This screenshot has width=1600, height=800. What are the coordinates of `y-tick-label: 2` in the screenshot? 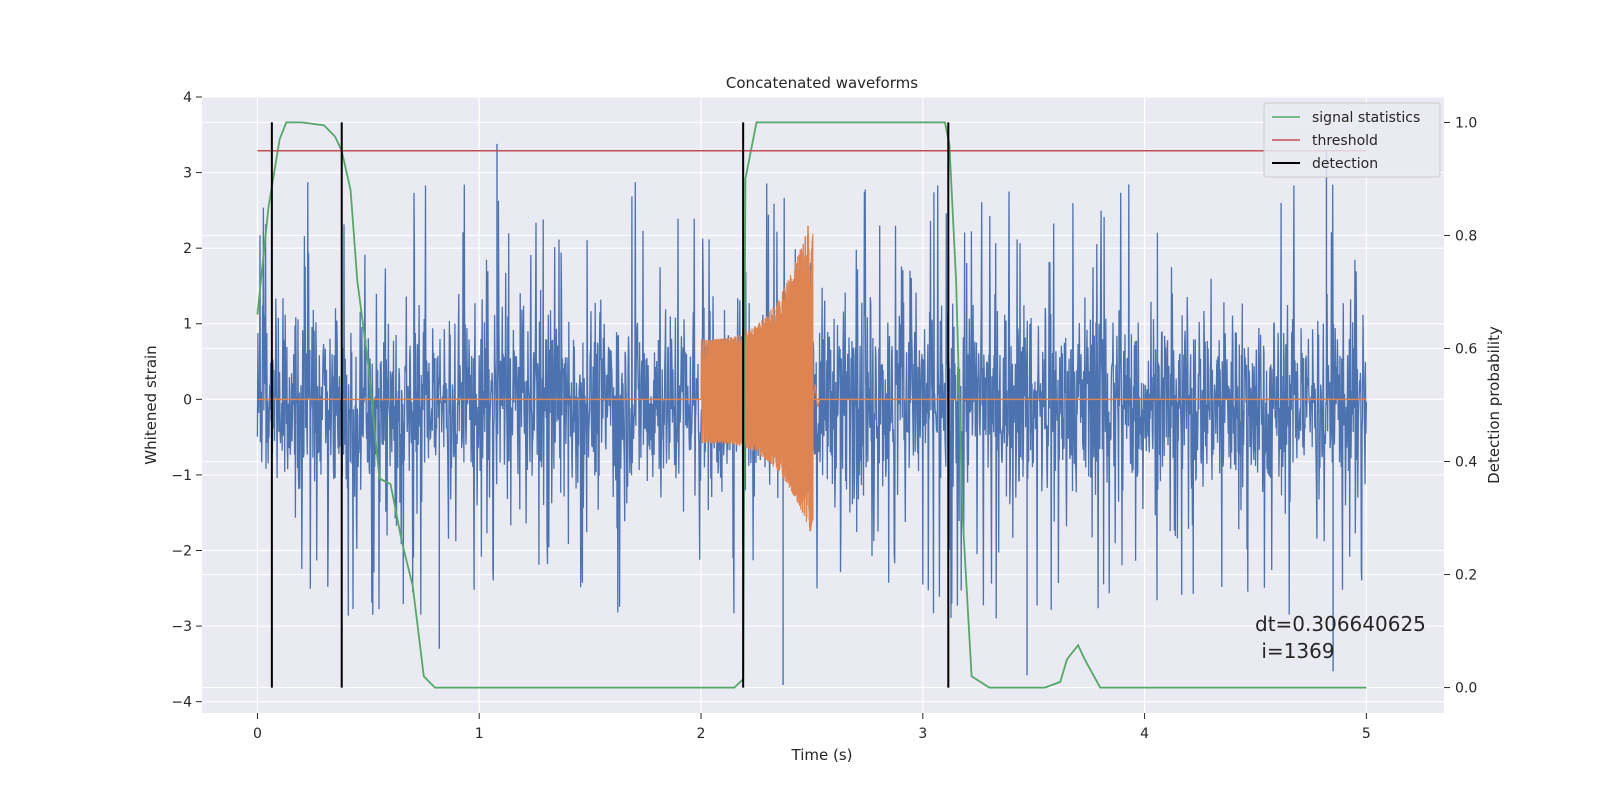 It's located at (187, 249).